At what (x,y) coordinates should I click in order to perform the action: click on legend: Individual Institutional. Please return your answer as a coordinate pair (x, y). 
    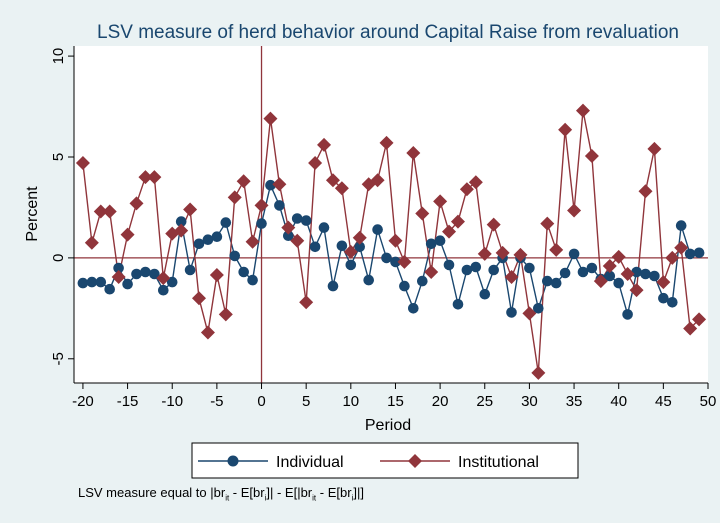
    Looking at the image, I should click on (385, 460).